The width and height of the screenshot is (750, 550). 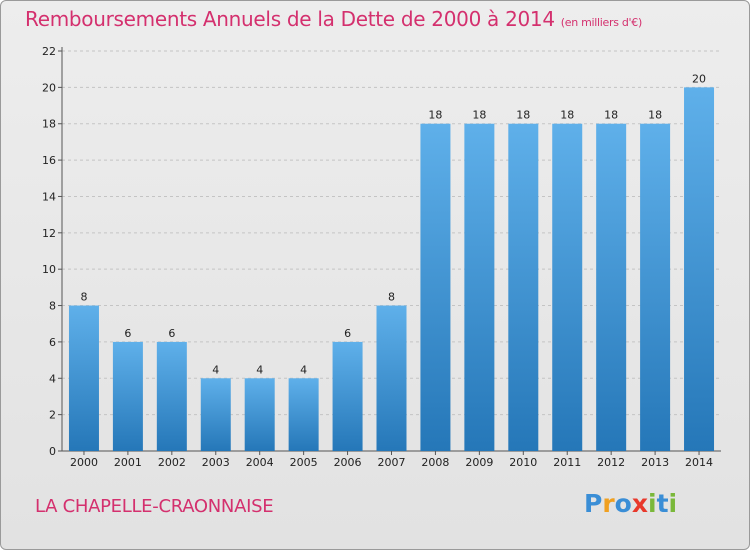 What do you see at coordinates (523, 462) in the screenshot?
I see `x-tick-label: 2010` at bounding box center [523, 462].